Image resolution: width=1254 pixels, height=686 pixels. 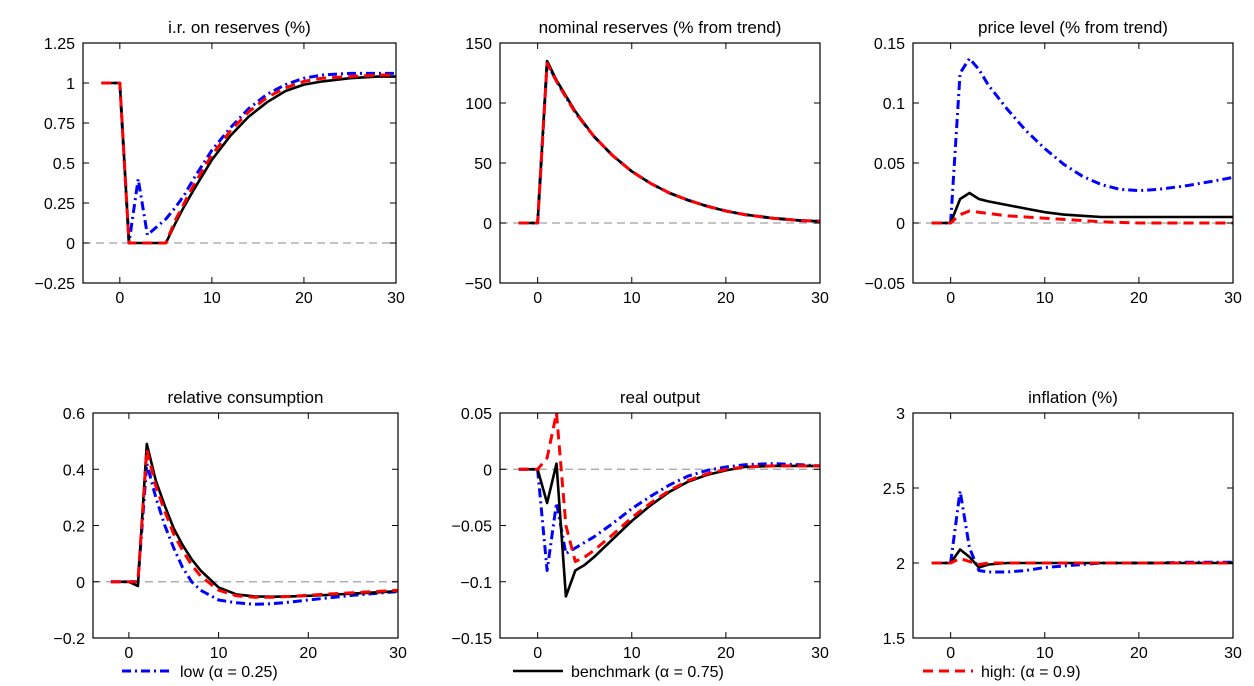 I want to click on panel-title: price level (% from trend), so click(x=1073, y=27).